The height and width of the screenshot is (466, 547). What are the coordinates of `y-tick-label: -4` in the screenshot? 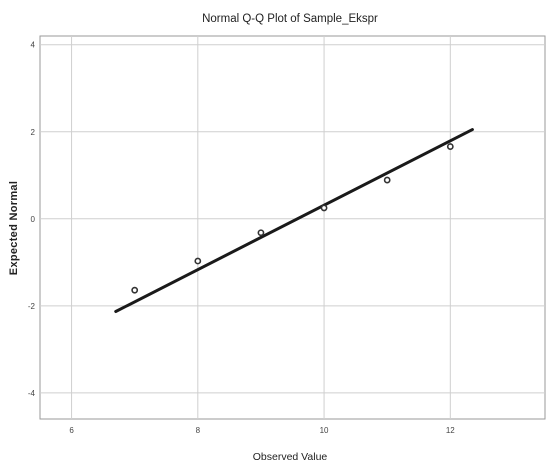 It's located at (32, 393).